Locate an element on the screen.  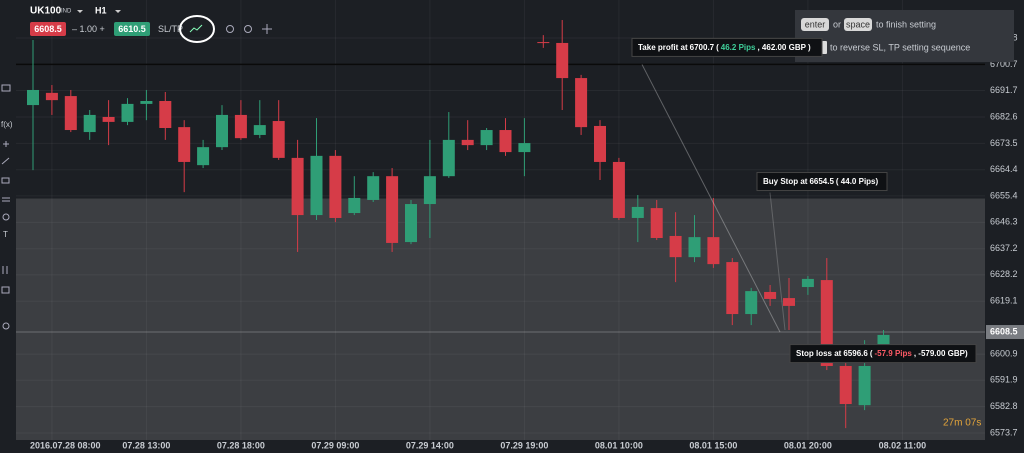
current-price-tag is located at coordinates (1005, 332).